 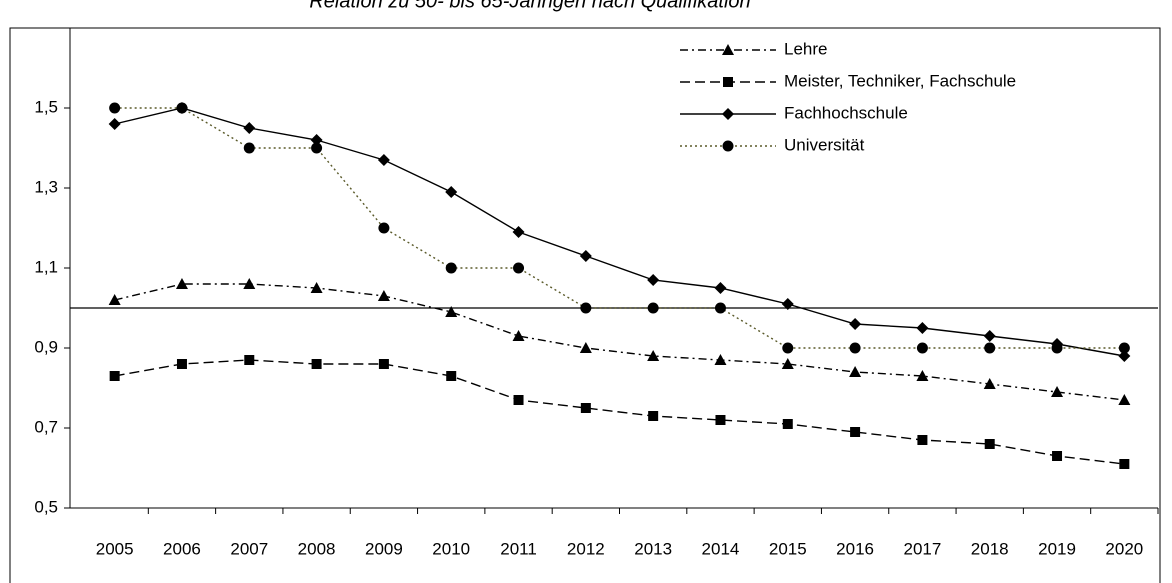 I want to click on x-tick-label: 2008, so click(x=317, y=548).